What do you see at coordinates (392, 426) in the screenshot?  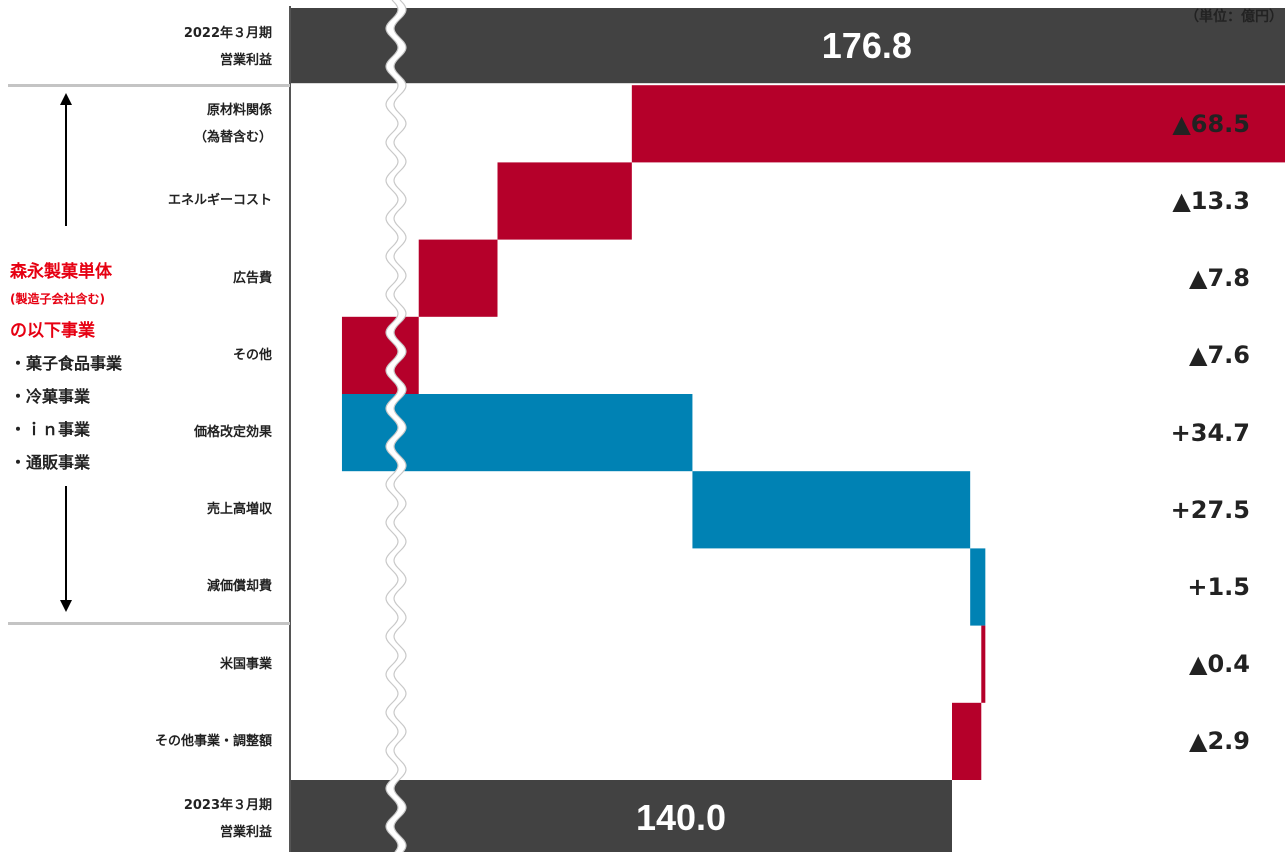 I see `axis-break-line-left` at bounding box center [392, 426].